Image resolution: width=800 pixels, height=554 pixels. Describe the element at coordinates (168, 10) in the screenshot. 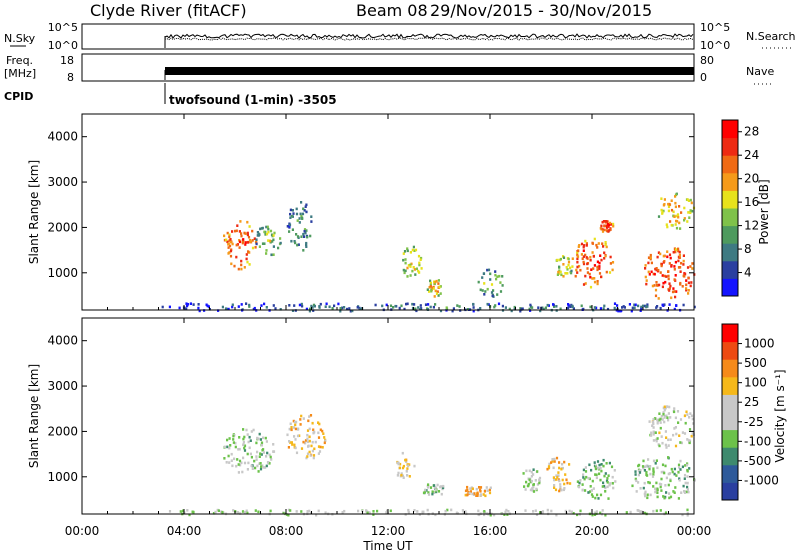

I see `station-title: Clyde River (fitACF)` at that location.